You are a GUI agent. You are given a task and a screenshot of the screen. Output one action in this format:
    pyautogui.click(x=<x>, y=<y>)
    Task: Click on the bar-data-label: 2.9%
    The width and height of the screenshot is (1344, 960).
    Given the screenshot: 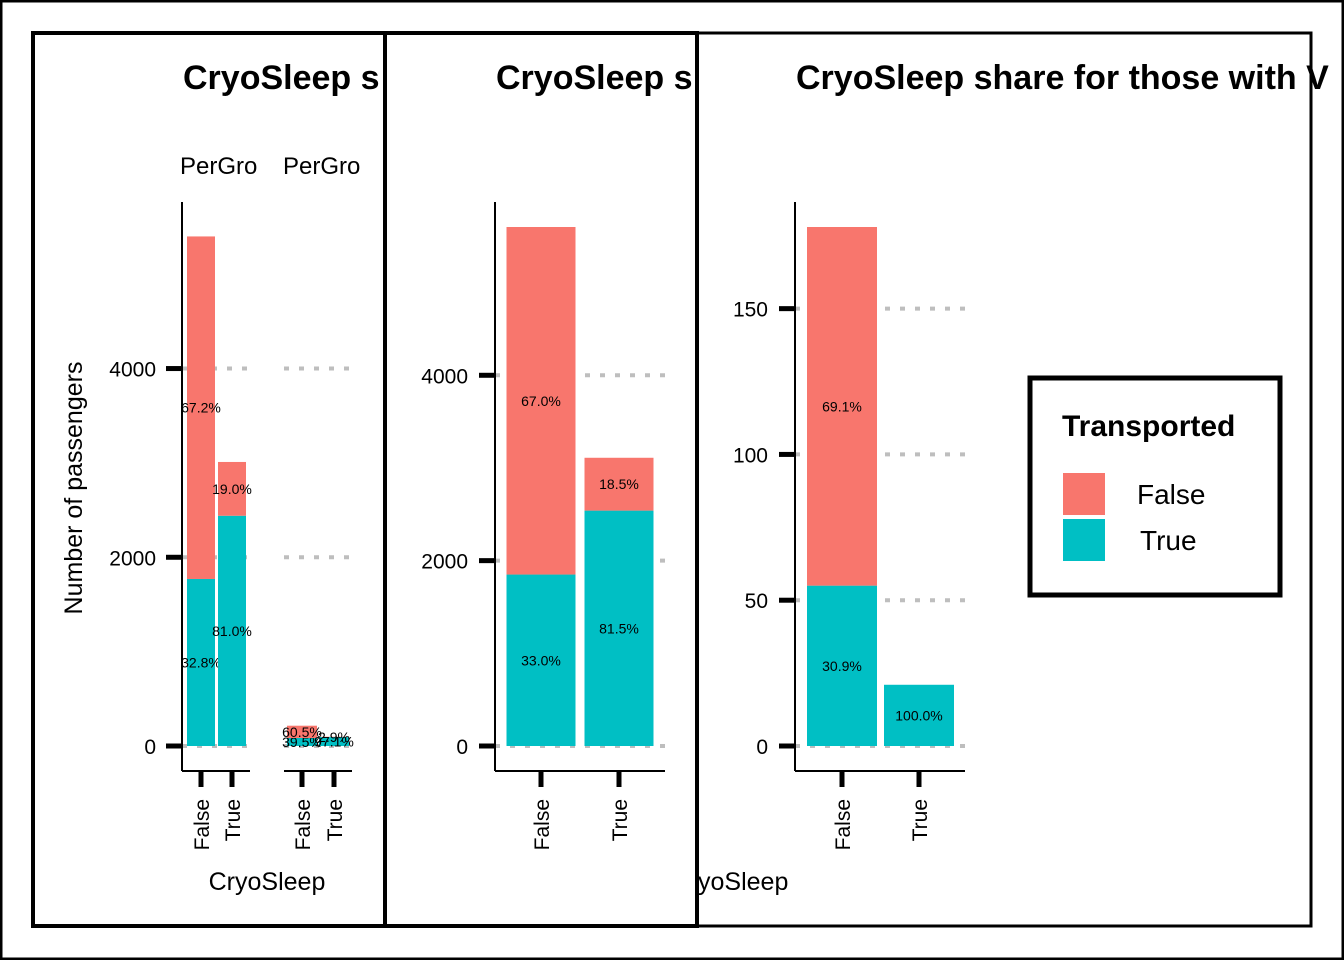 What is the action you would take?
    pyautogui.click(x=334, y=737)
    